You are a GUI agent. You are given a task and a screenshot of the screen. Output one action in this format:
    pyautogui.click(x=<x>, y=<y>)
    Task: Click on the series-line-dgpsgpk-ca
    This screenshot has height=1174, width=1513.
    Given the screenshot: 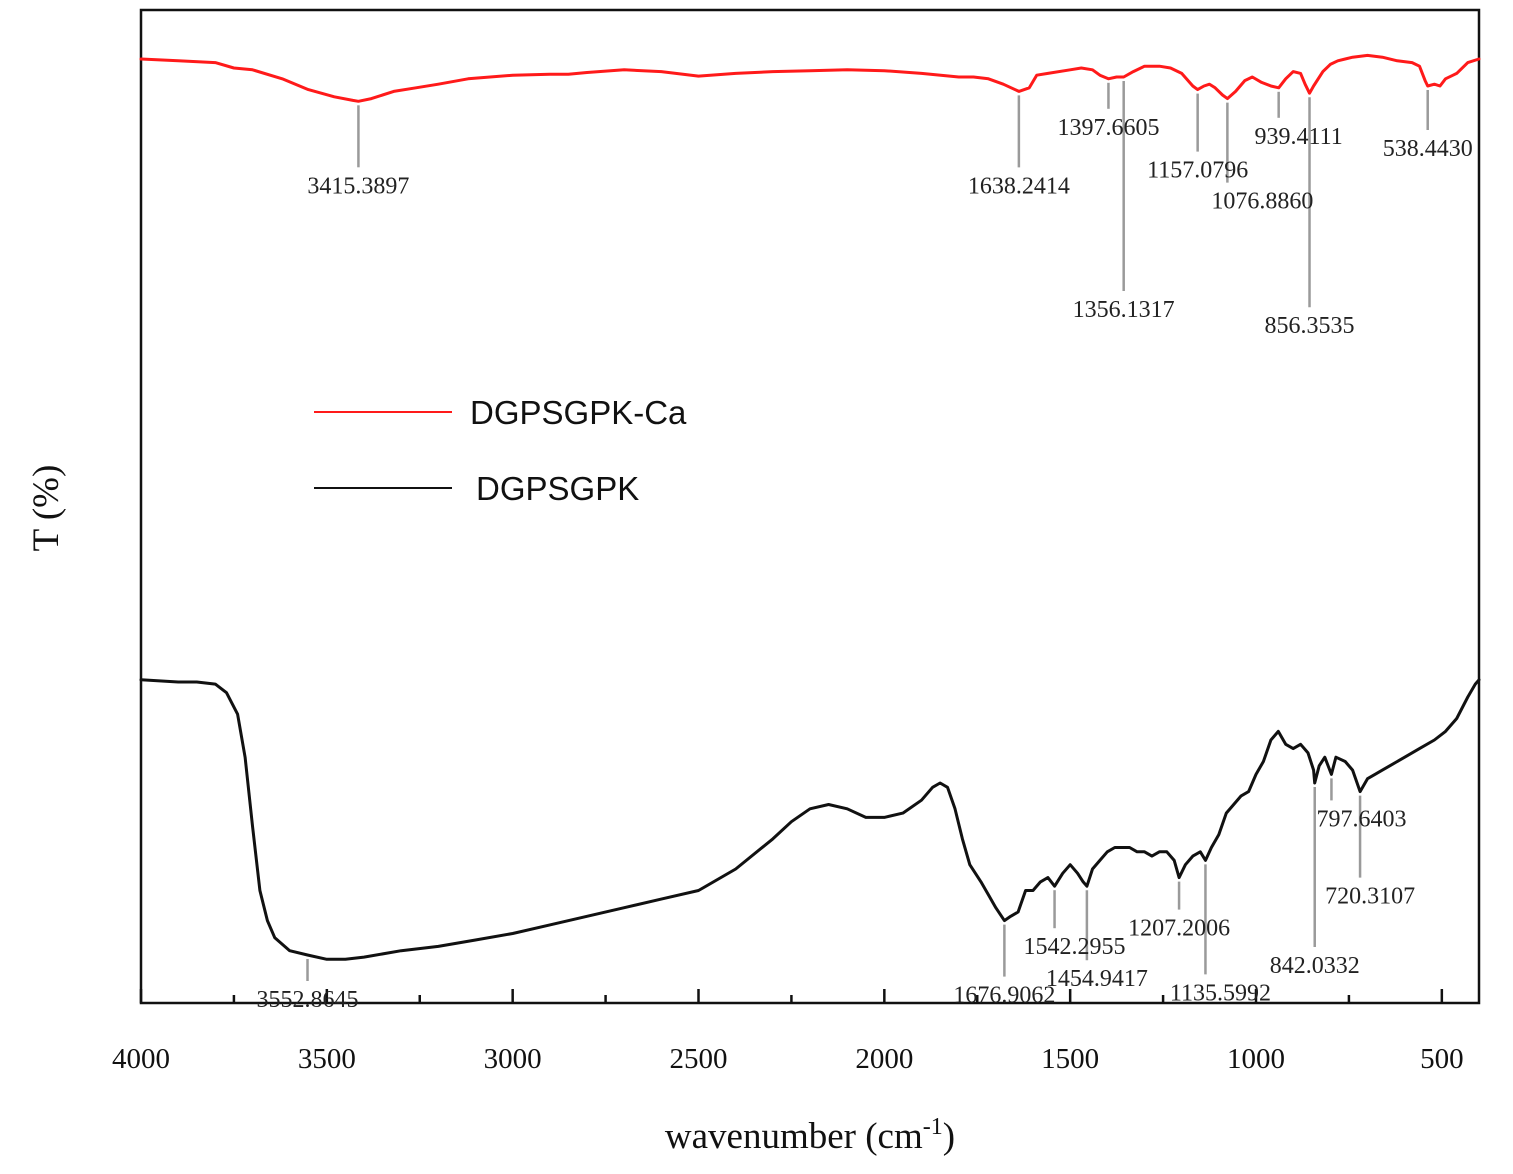 What is the action you would take?
    pyautogui.click(x=810, y=78)
    